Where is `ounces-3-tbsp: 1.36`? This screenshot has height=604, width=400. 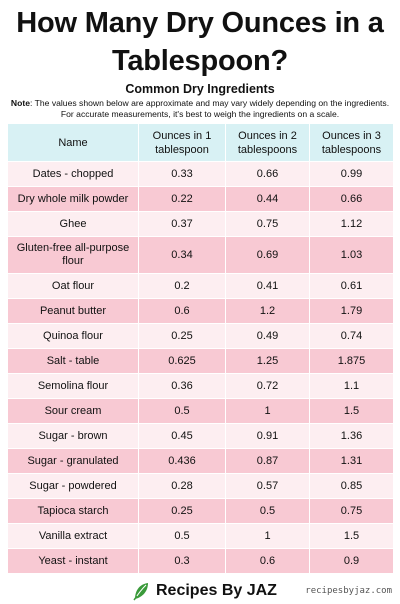
ounces-3-tbsp: 1.36 is located at coordinates (351, 436).